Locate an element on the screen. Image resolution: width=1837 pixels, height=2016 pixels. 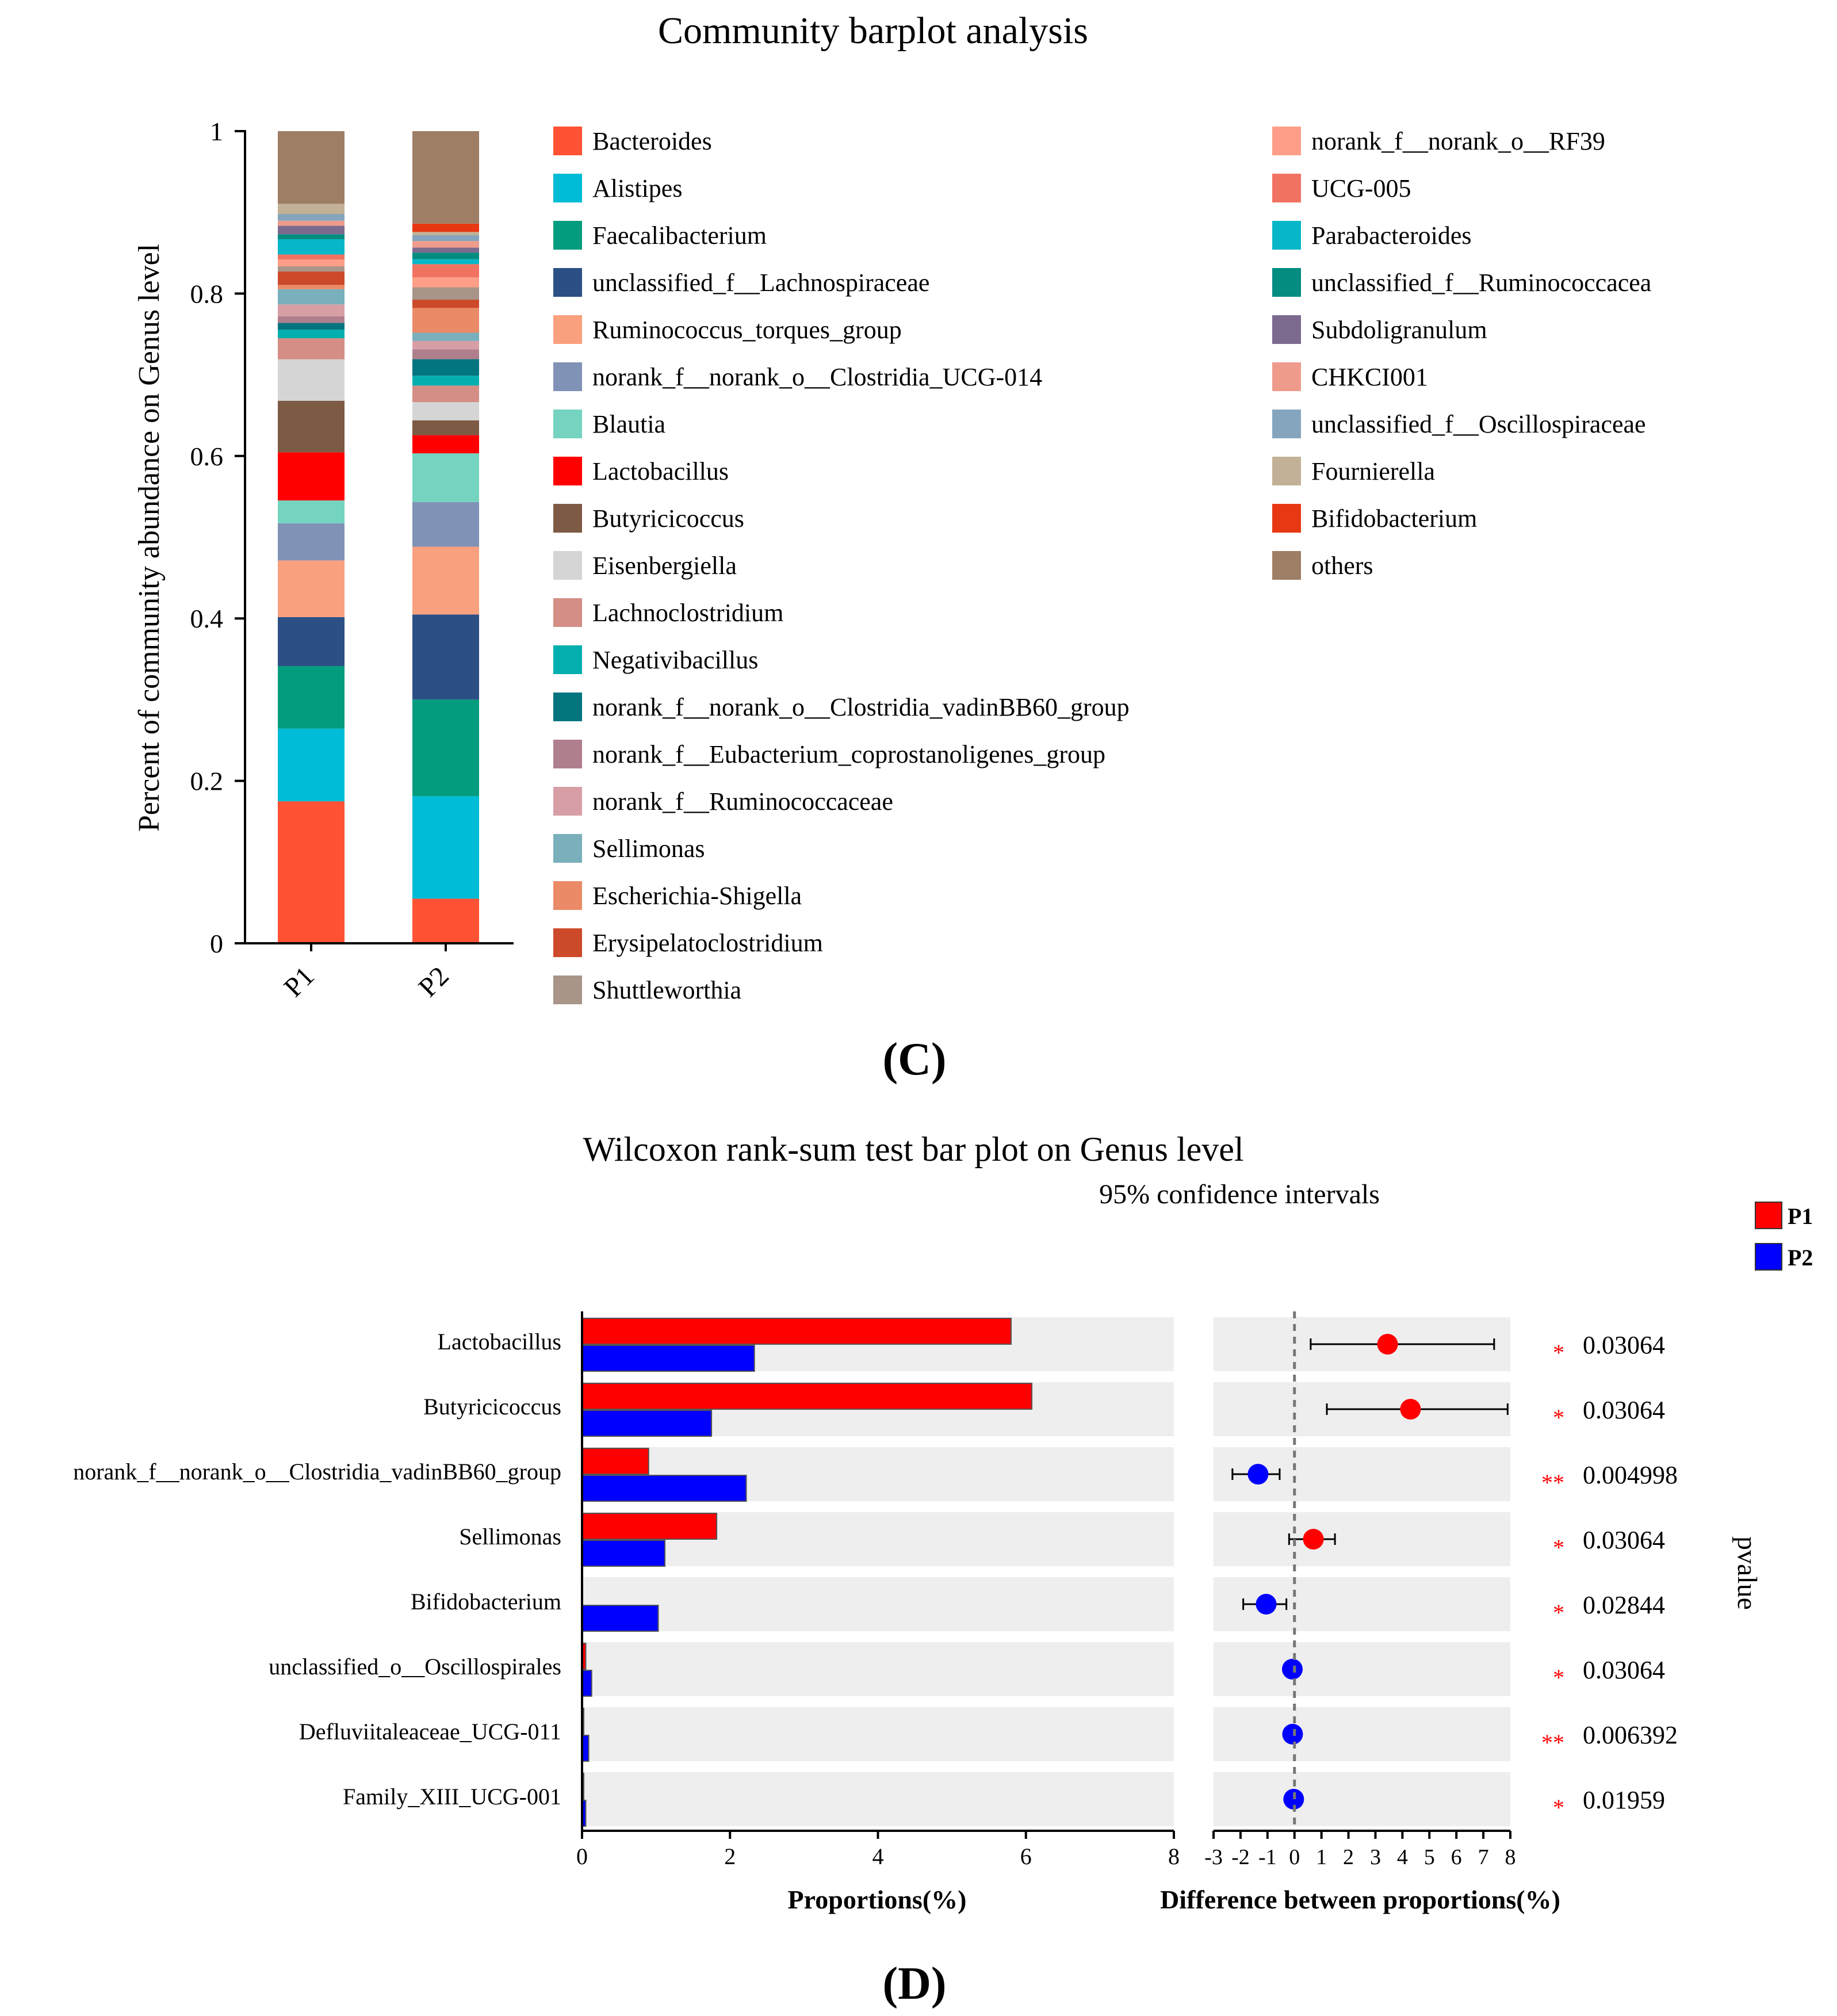
legend-label-eisenbergiella: Eisenbergiella is located at coordinates (664, 566).